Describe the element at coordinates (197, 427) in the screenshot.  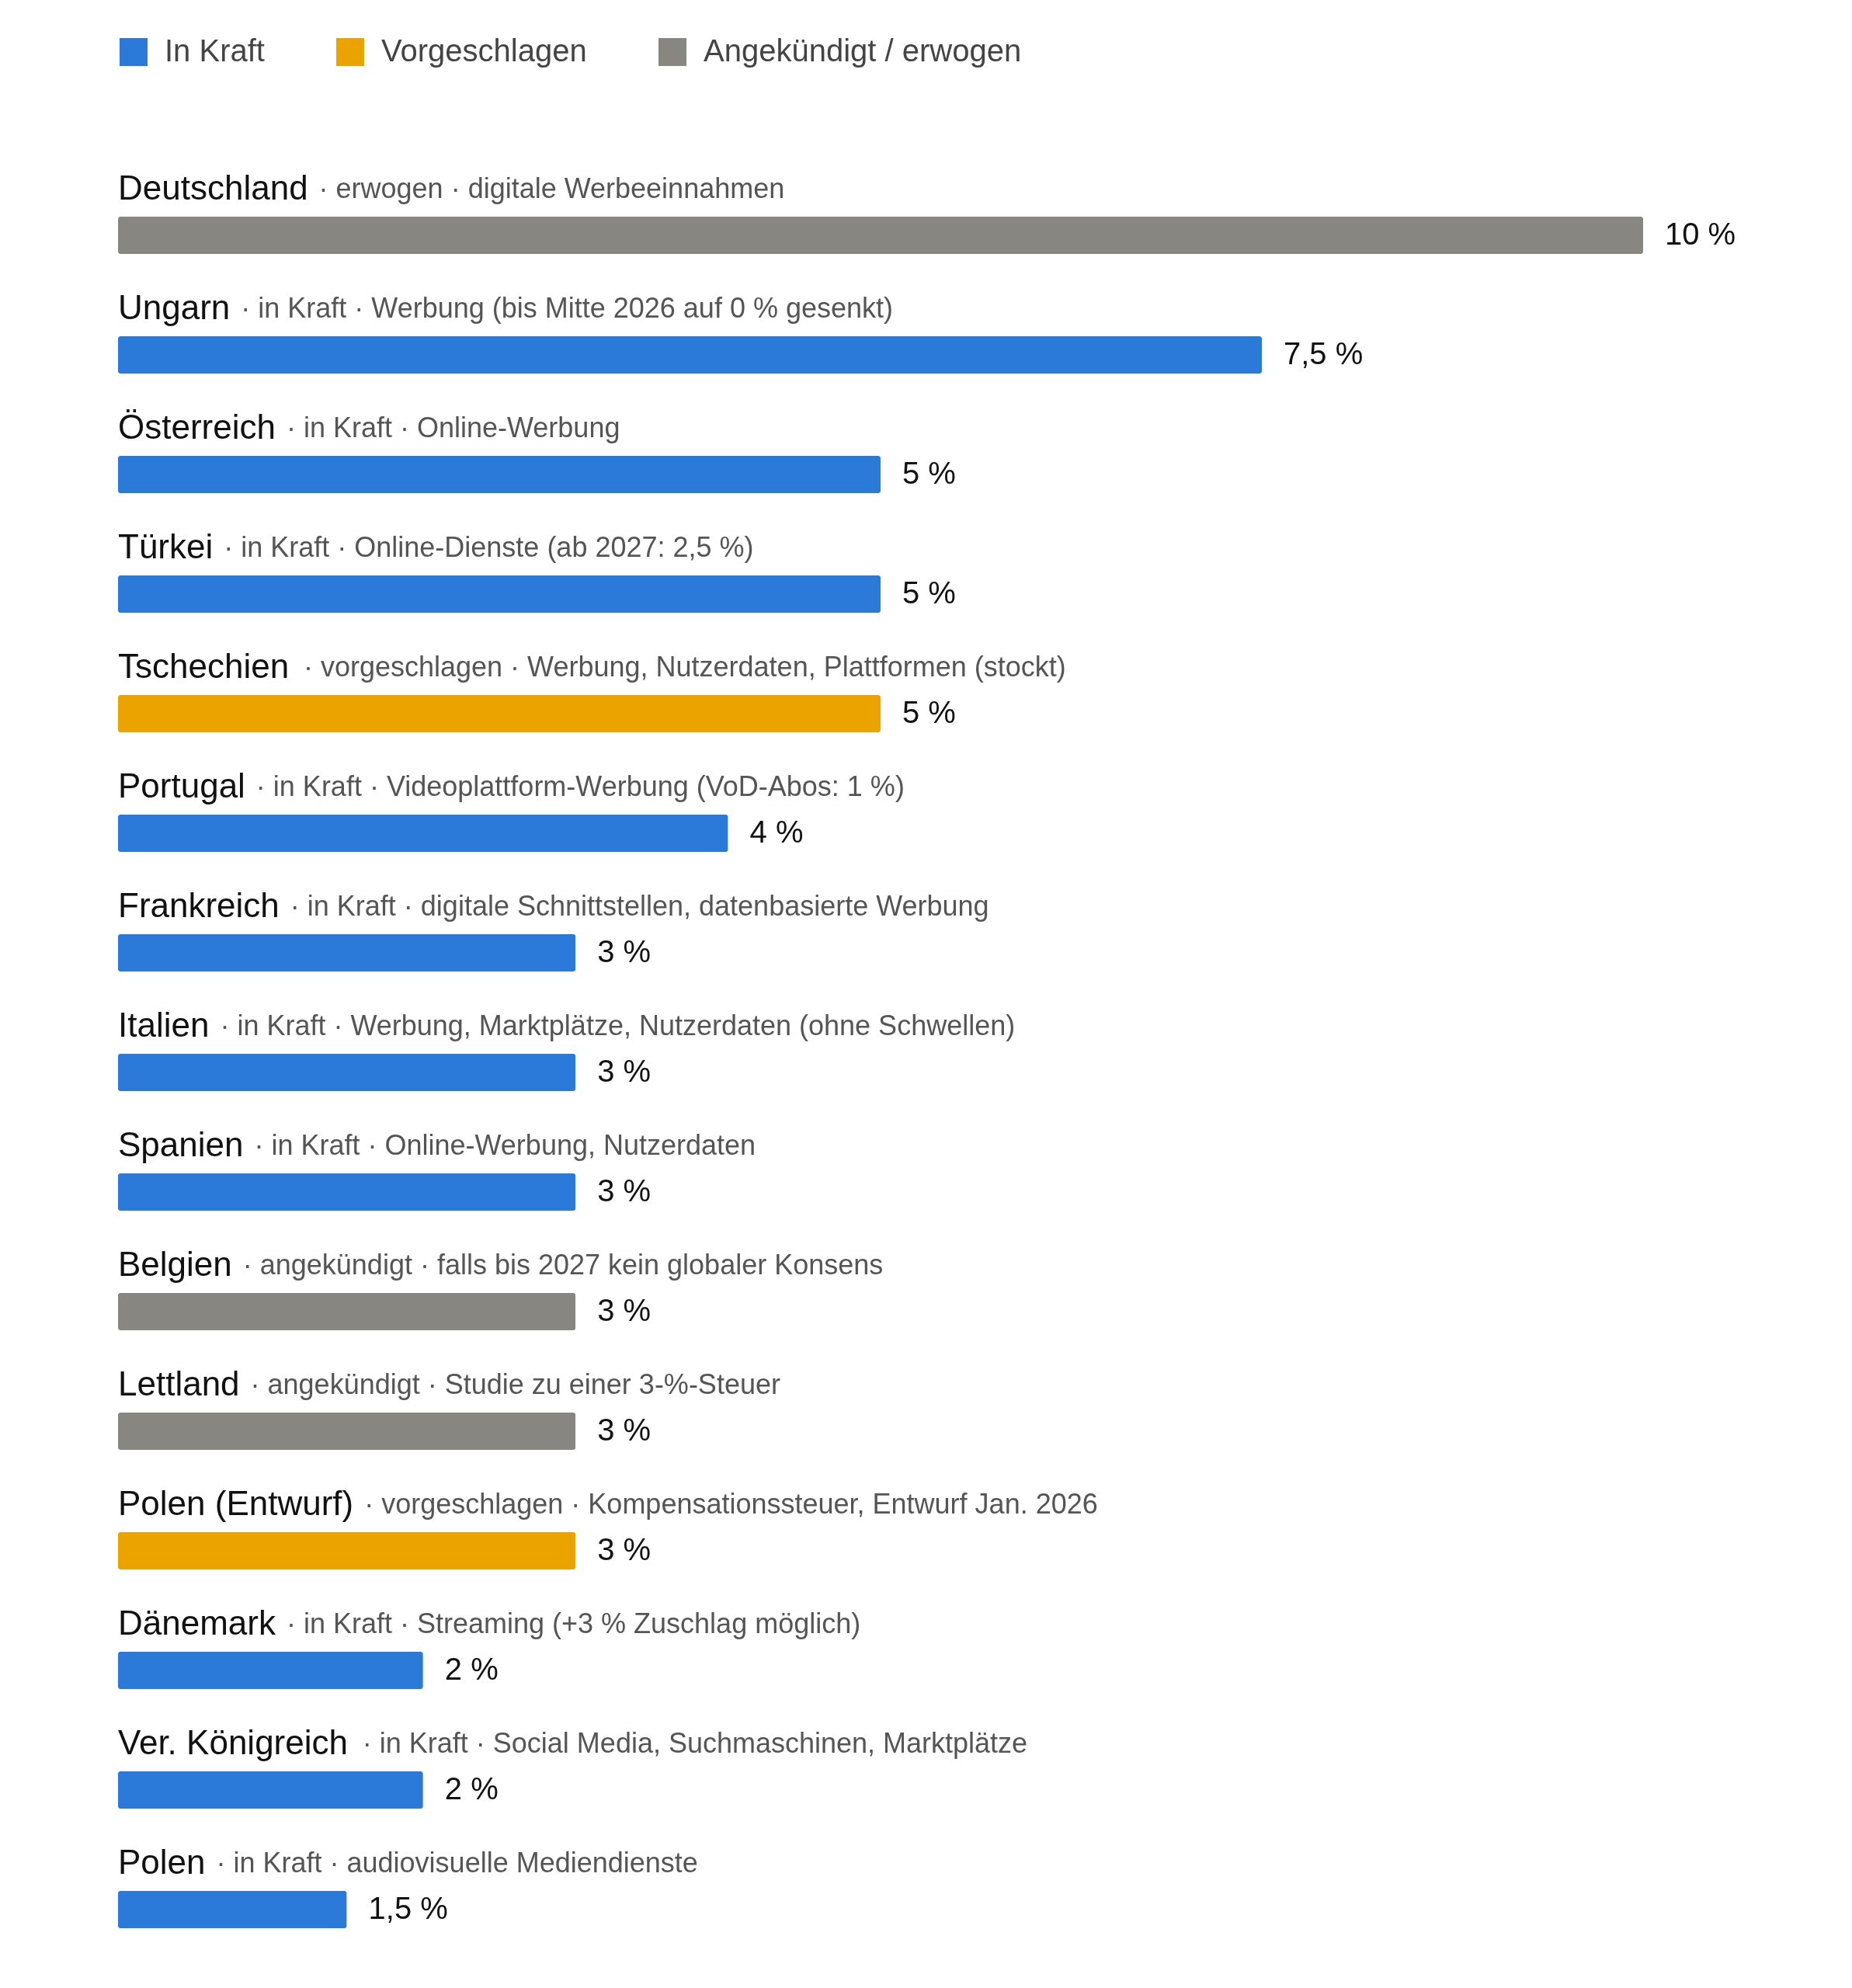
I see `y-tick-label: Österreich` at that location.